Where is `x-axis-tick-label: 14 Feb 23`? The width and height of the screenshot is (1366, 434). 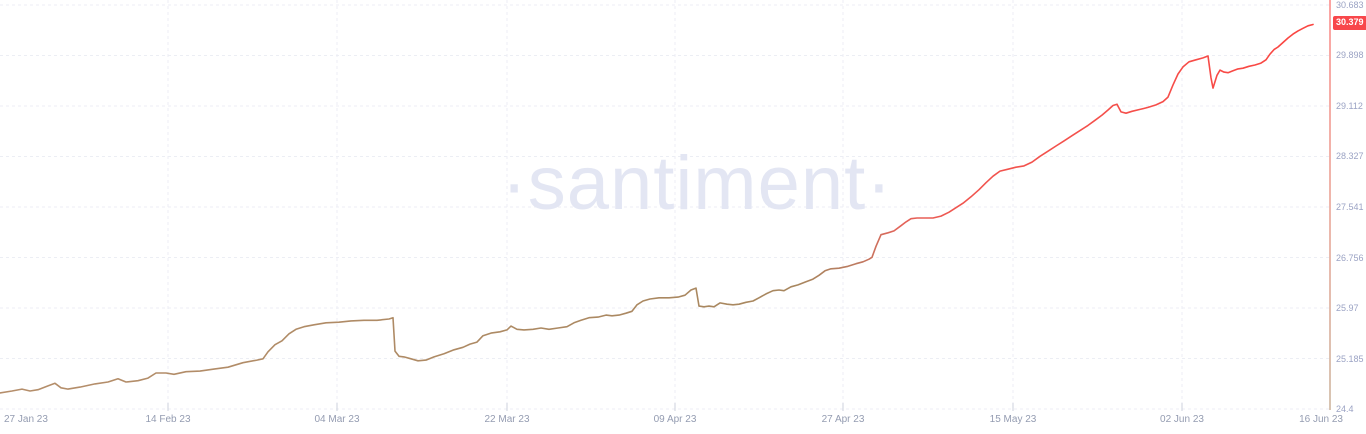
x-axis-tick-label: 14 Feb 23 is located at coordinates (168, 419).